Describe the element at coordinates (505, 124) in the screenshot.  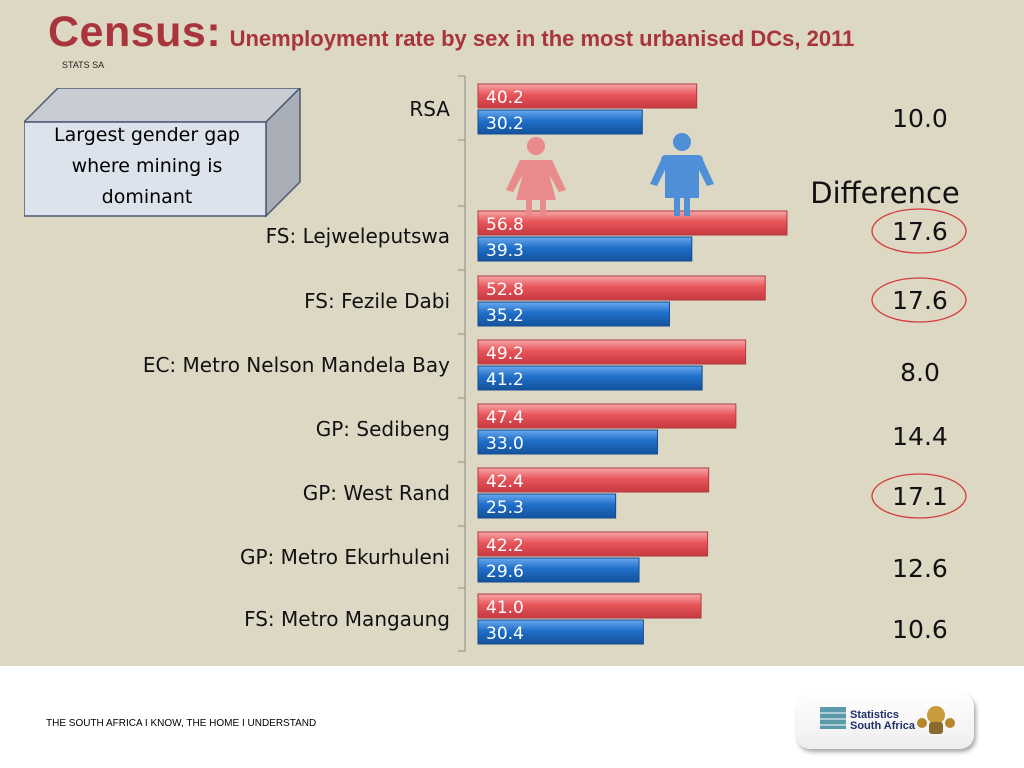
I see `value-label: 30.2` at that location.